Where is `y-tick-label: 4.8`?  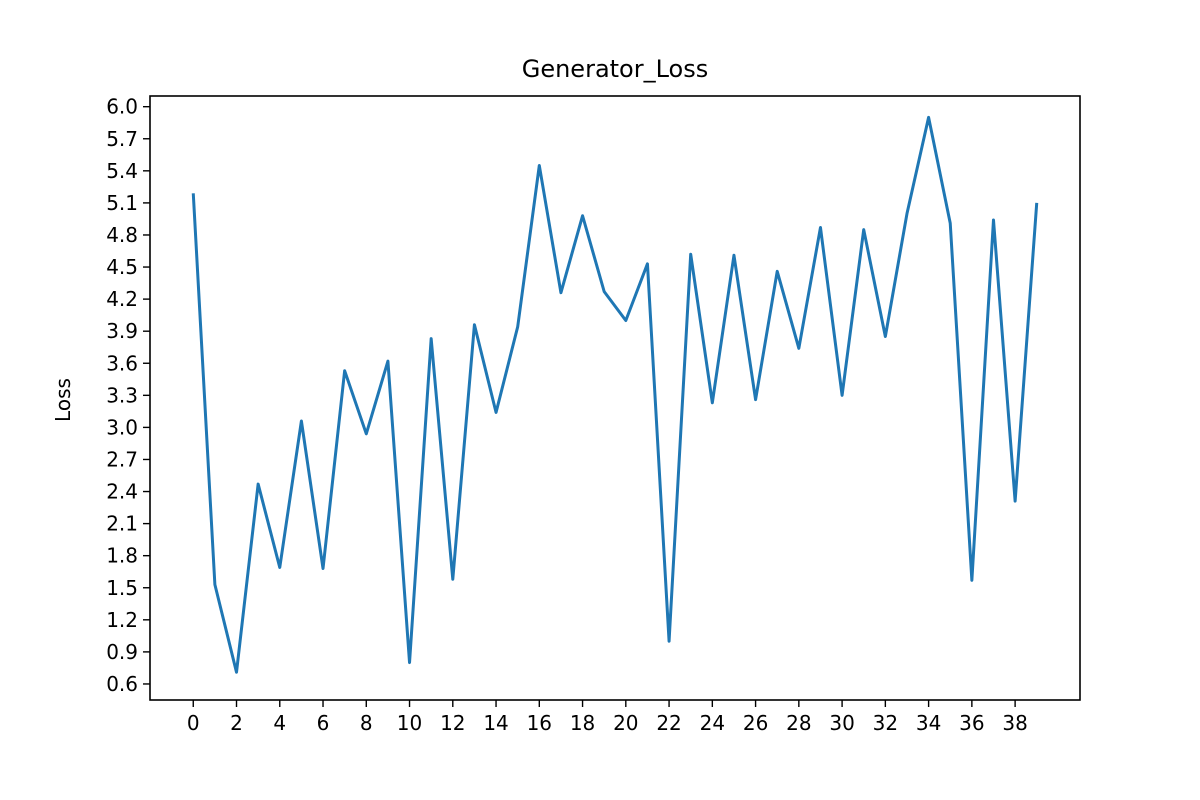 y-tick-label: 4.8 is located at coordinates (122, 235).